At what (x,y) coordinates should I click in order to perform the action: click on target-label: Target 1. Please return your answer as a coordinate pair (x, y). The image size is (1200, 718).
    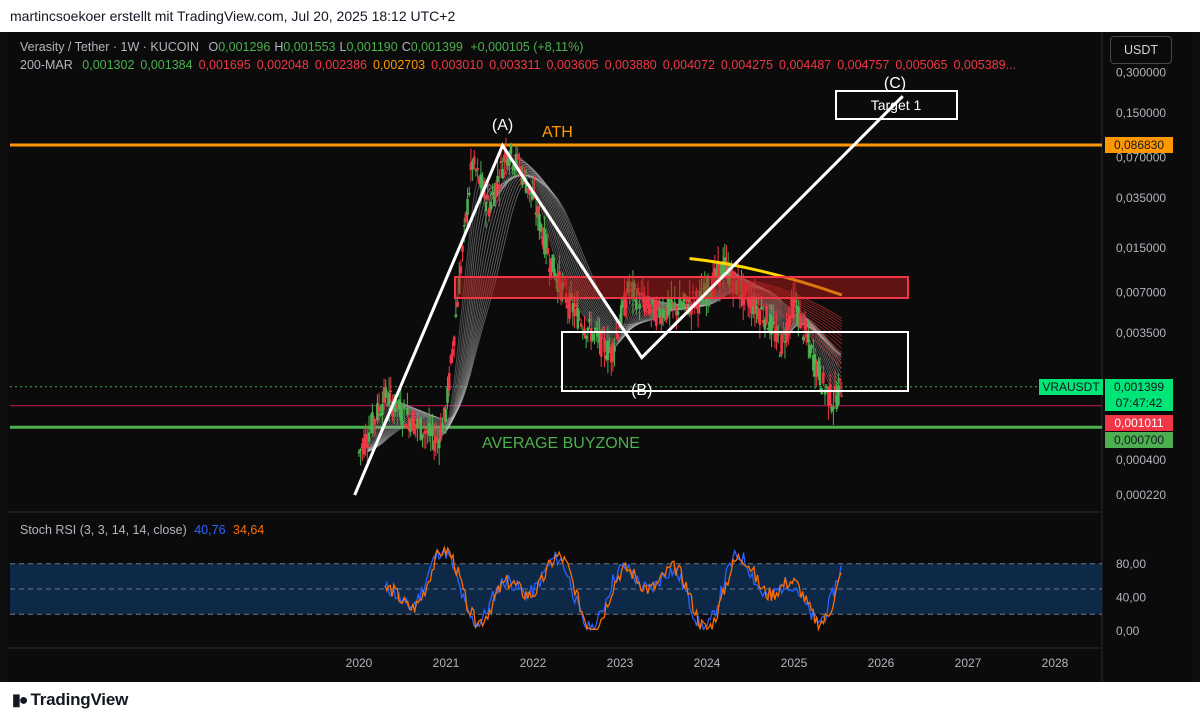
    Looking at the image, I should click on (896, 105).